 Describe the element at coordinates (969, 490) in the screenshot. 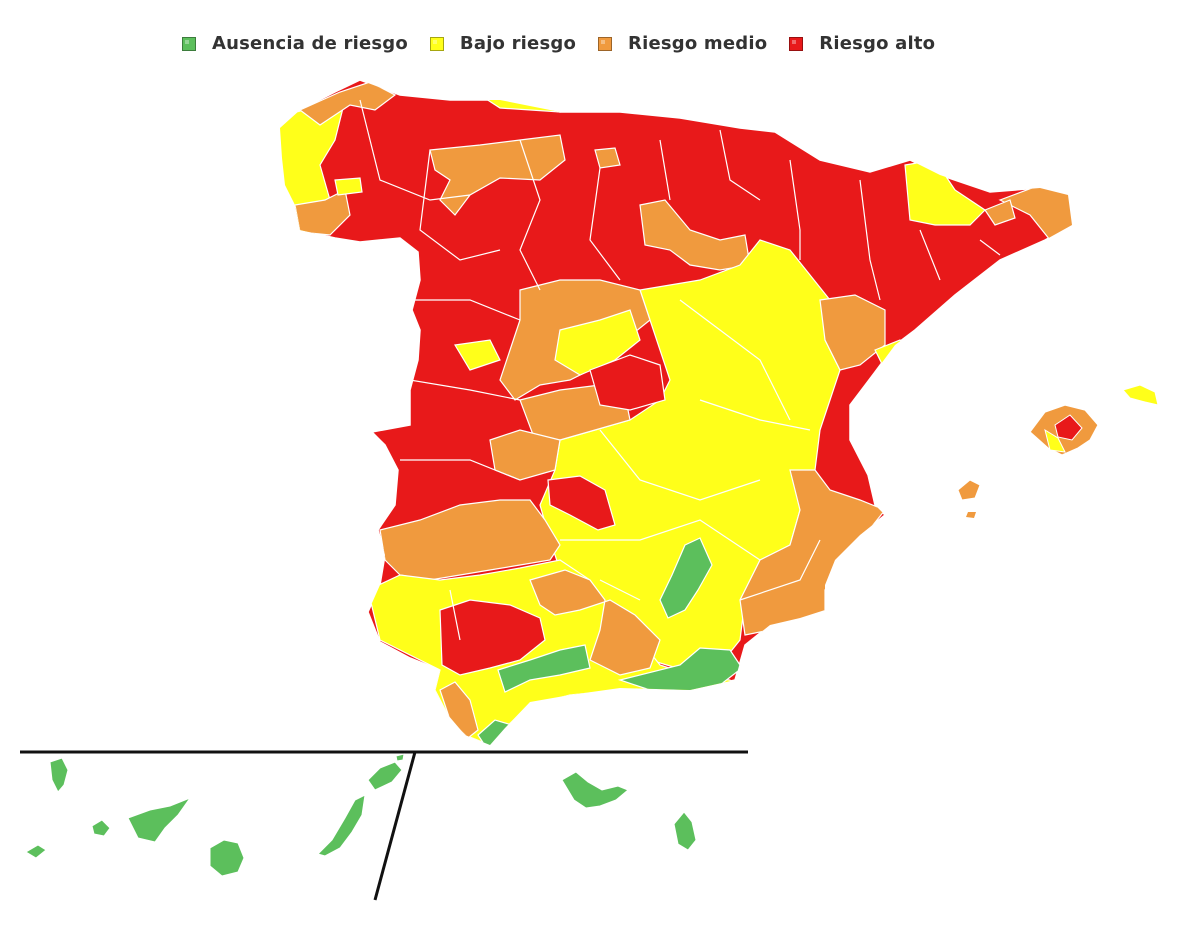

I see `island-ibiza` at that location.